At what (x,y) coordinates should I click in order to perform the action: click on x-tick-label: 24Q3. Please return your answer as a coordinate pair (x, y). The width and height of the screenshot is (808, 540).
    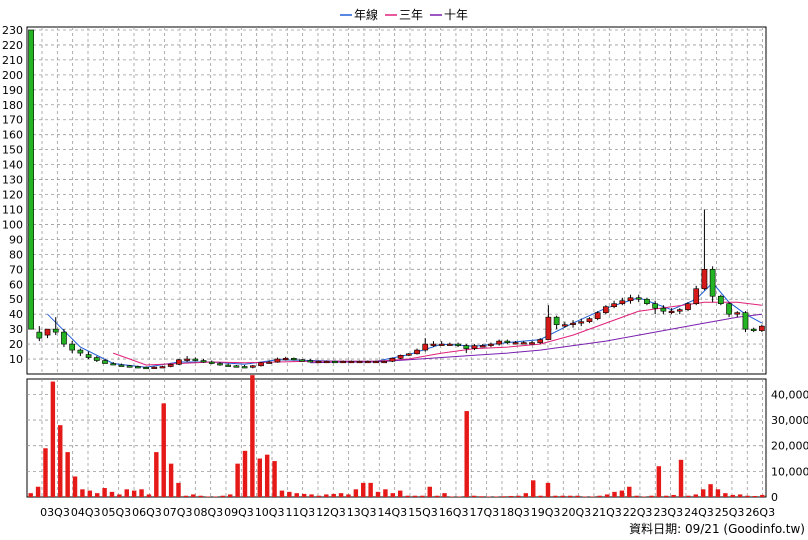
    Looking at the image, I should click on (699, 512).